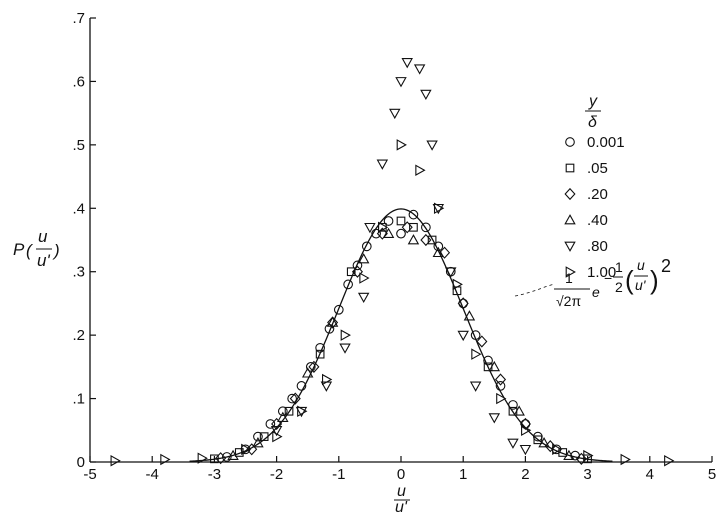  I want to click on legend-marker-triangle-up, so click(570, 219).